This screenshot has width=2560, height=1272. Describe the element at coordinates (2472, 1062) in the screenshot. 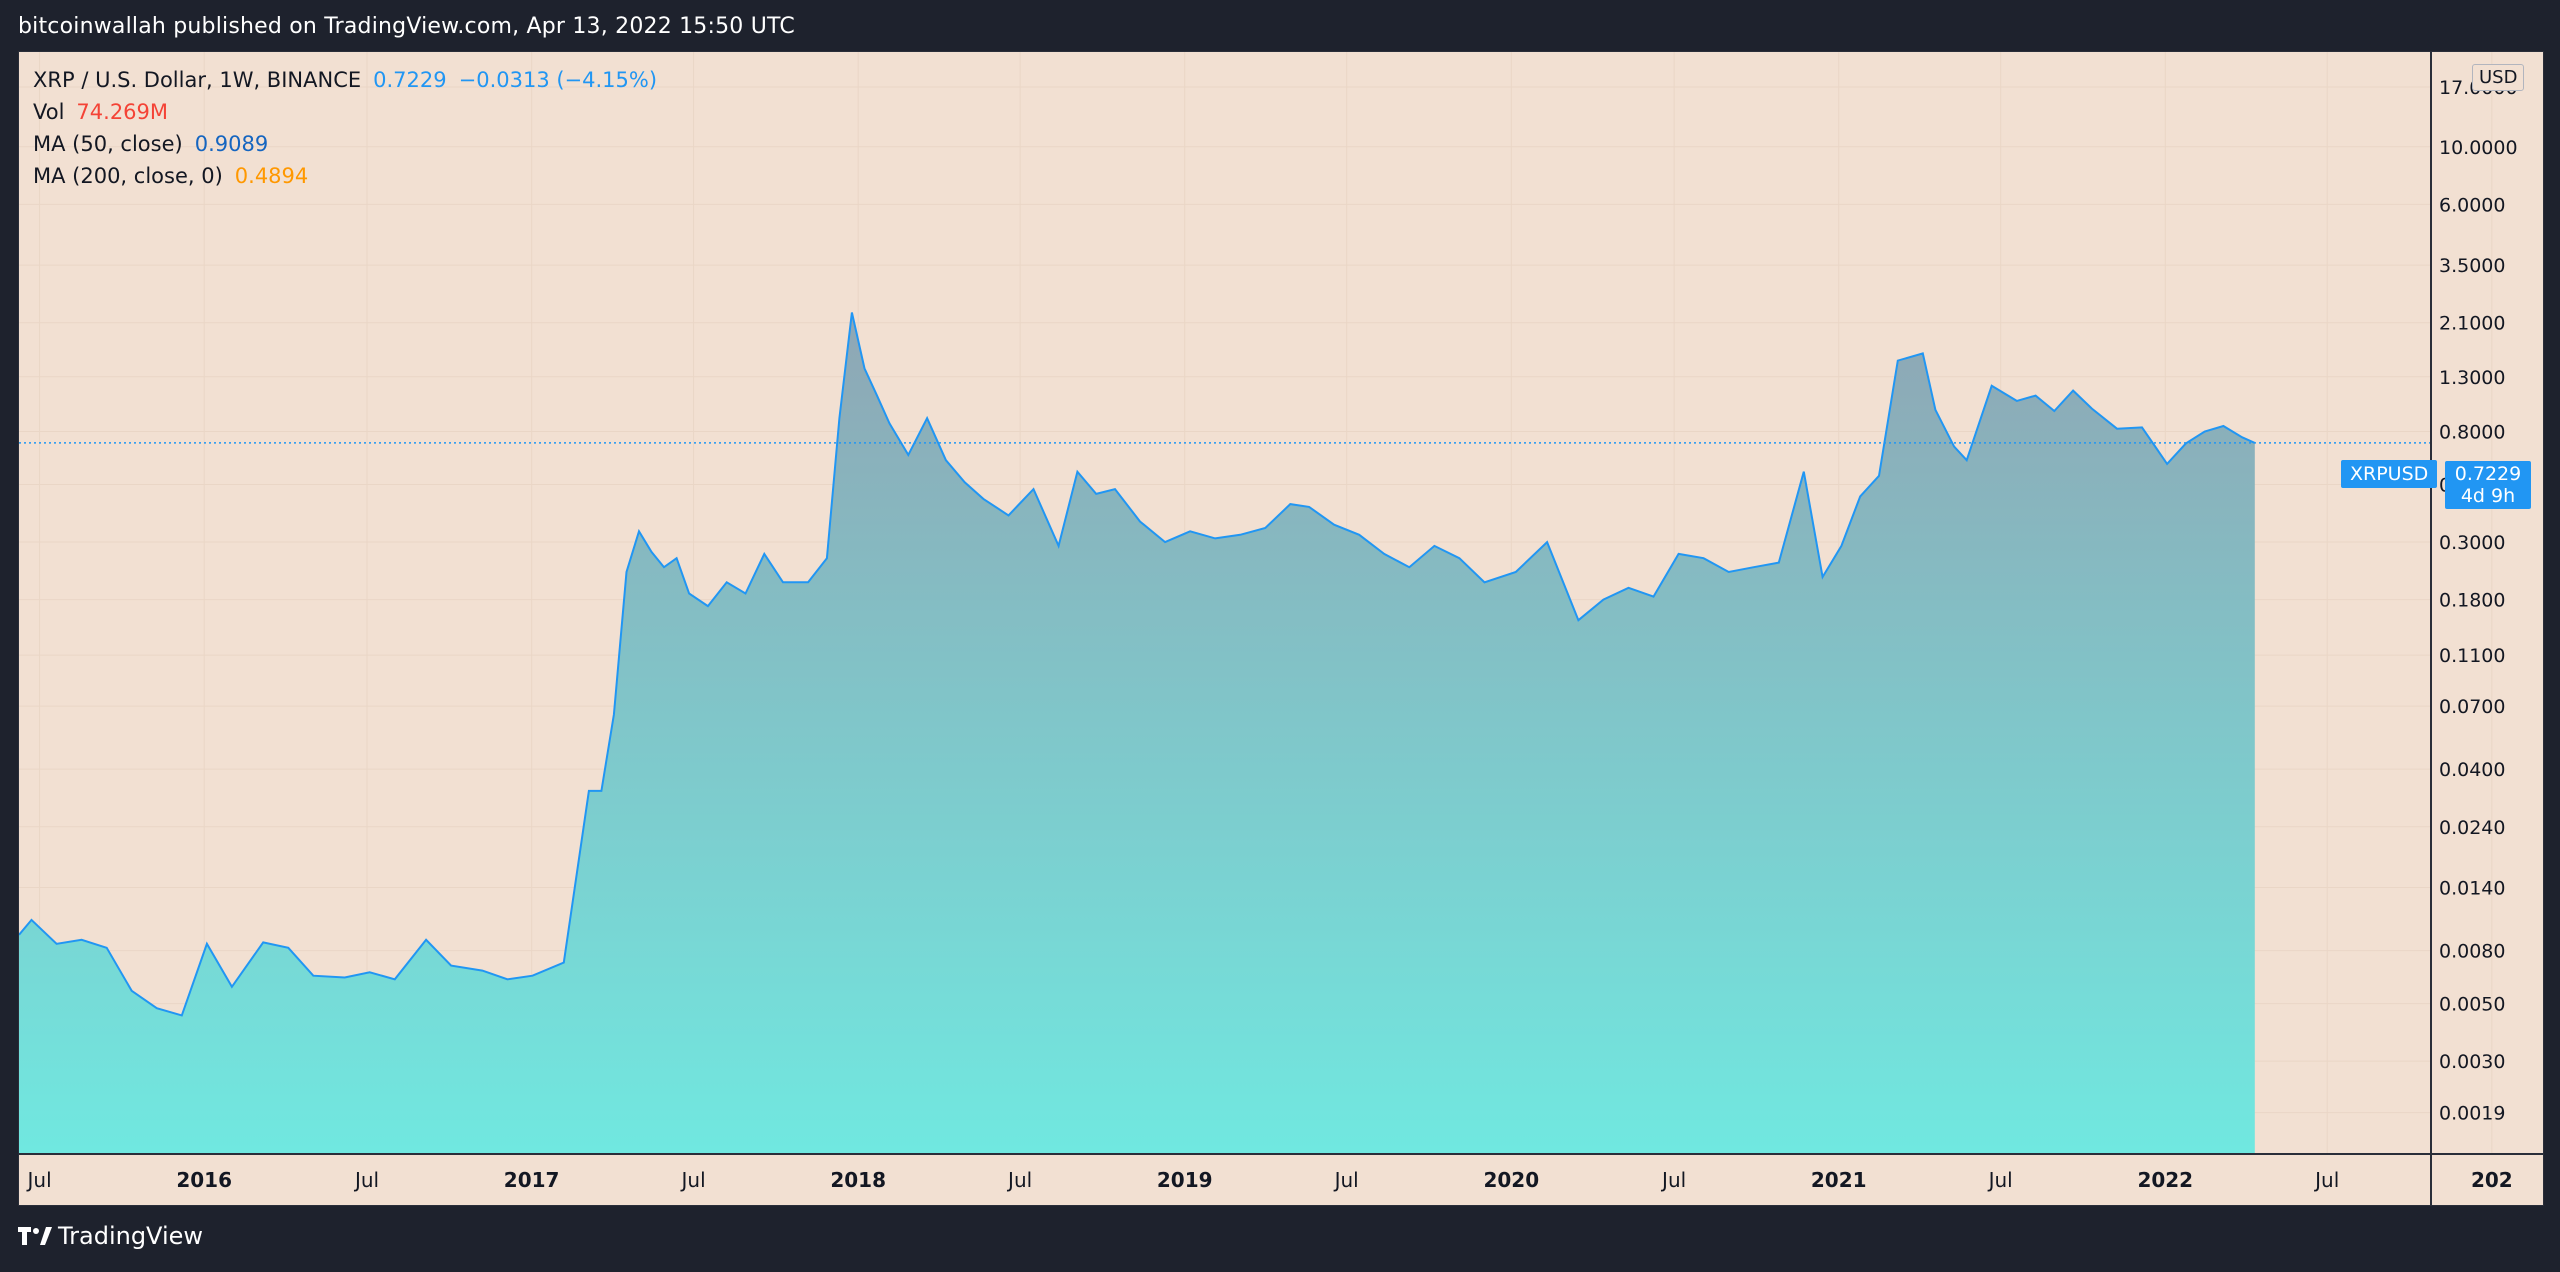

I see `y-tick-label: 0.0030` at that location.